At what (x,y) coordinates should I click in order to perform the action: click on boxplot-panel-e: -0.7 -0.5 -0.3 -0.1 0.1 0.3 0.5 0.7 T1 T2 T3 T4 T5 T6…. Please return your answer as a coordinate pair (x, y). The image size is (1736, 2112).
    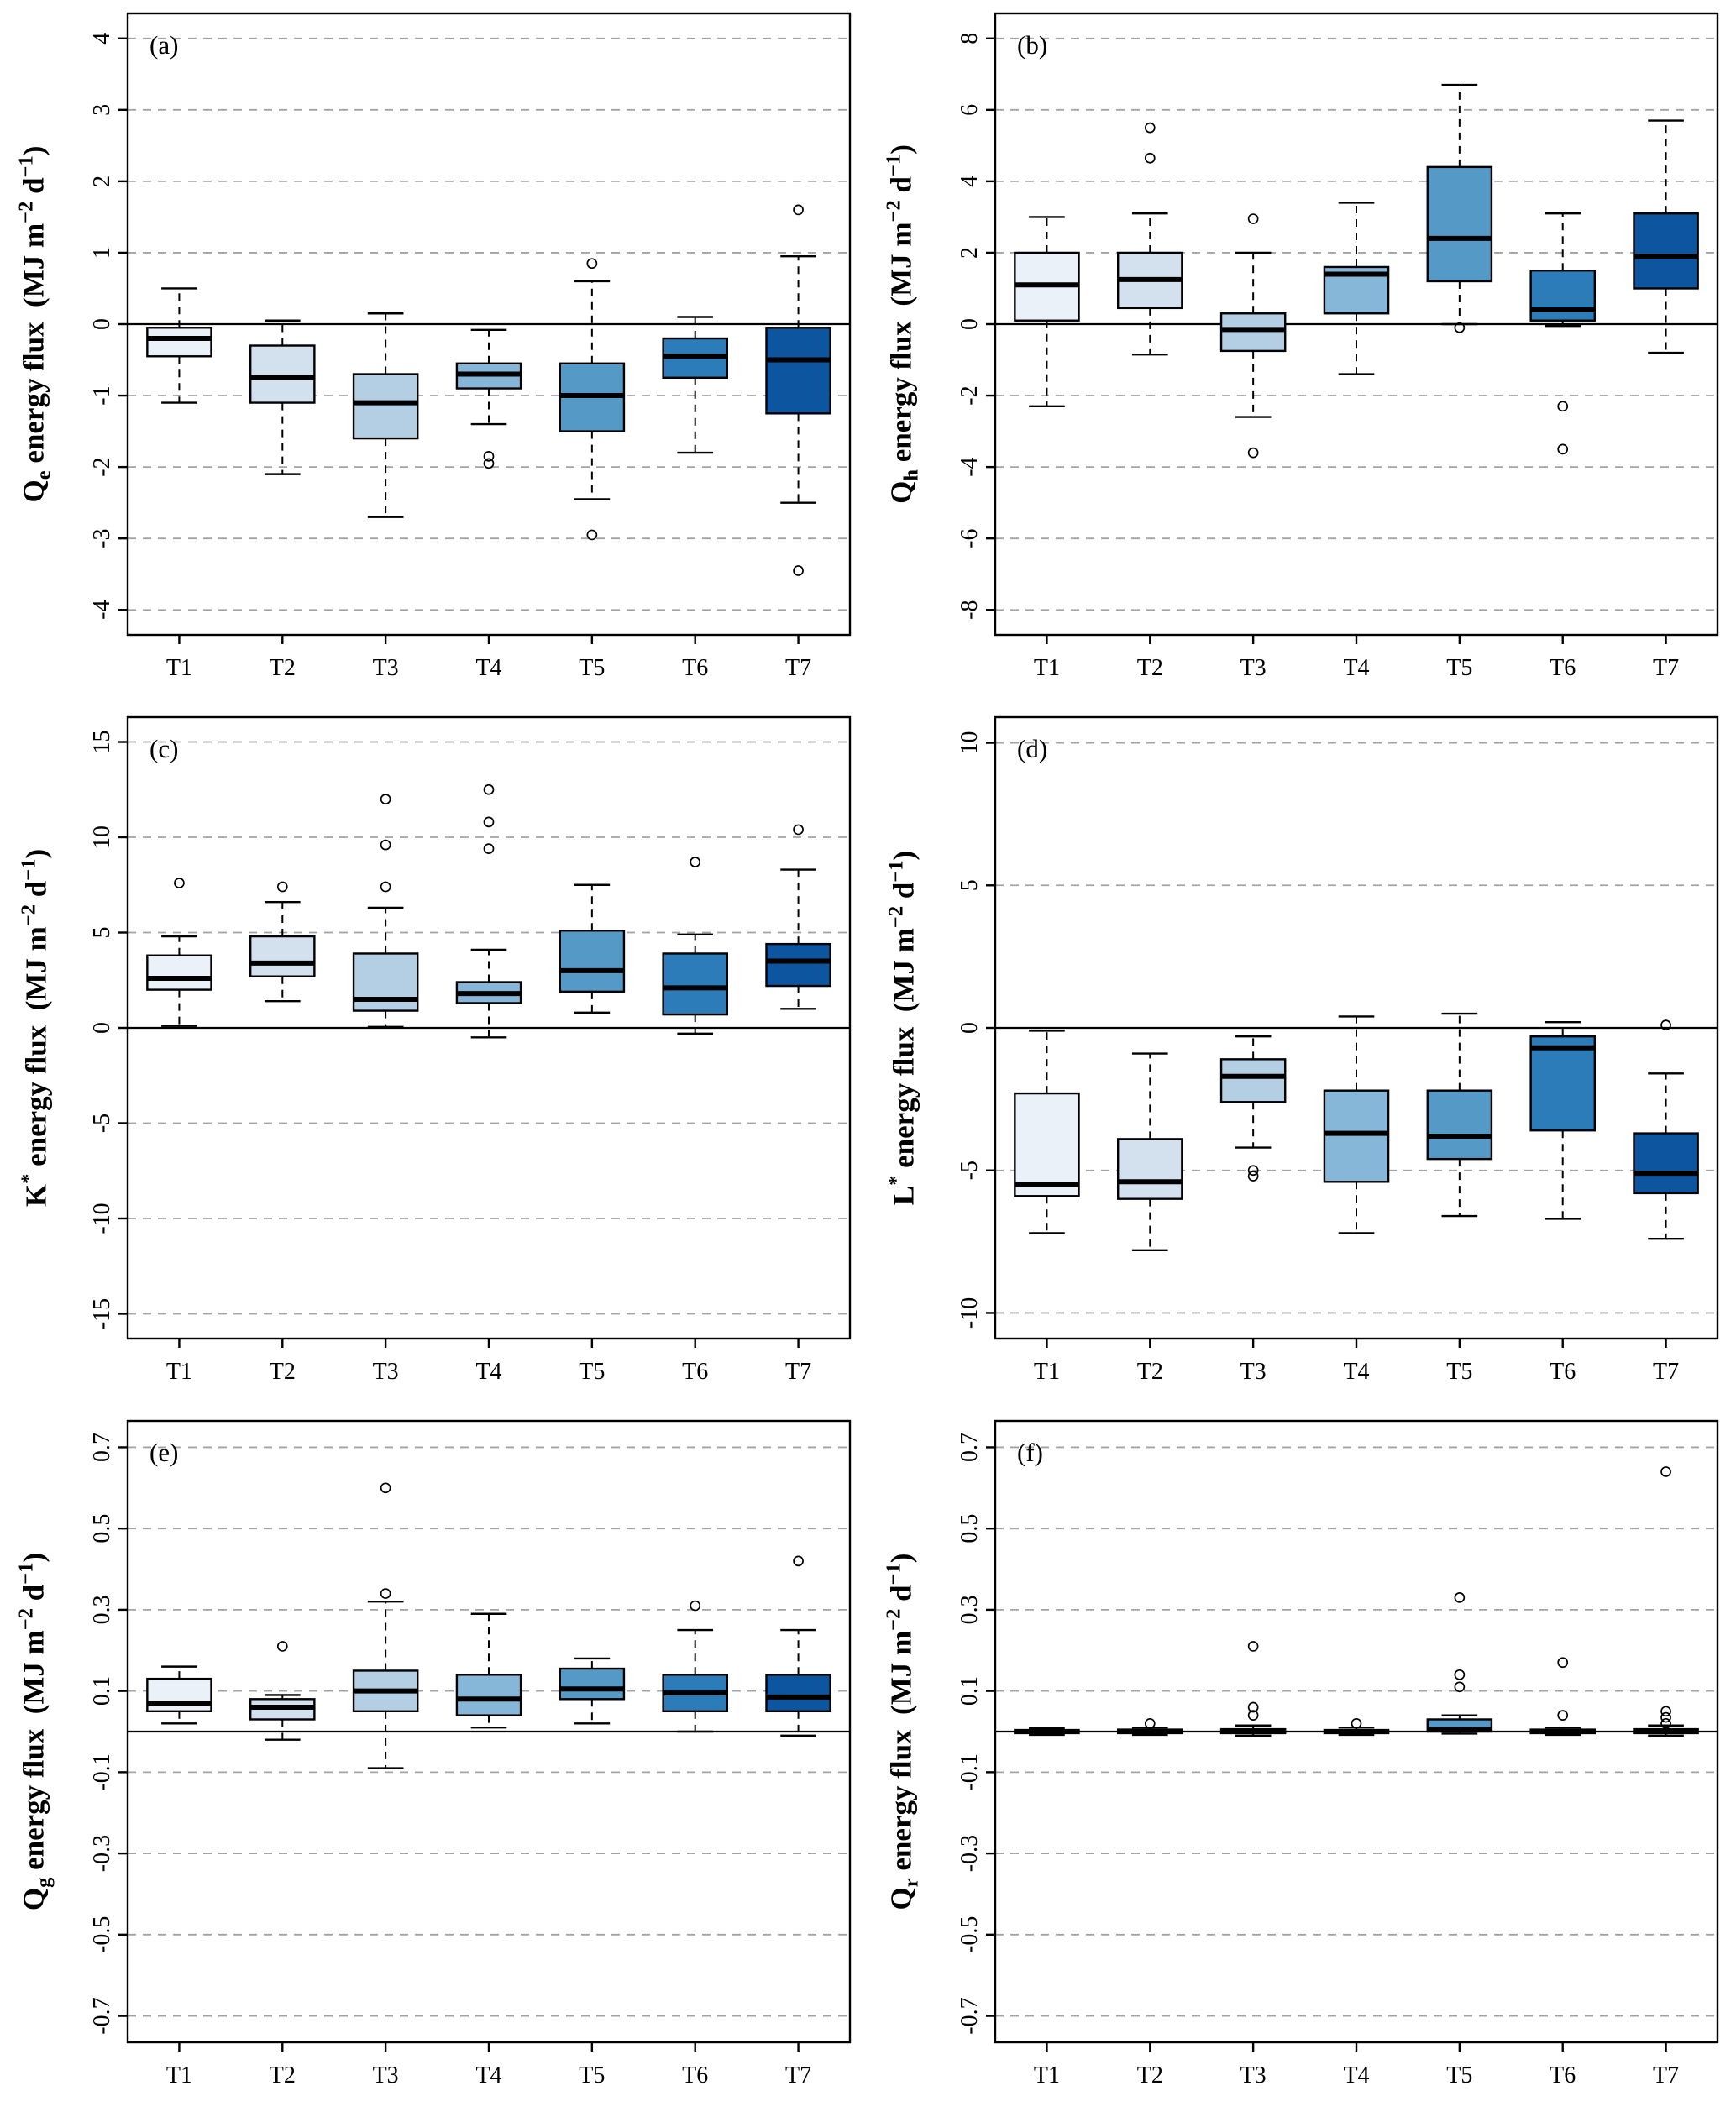
    Looking at the image, I should click on (470, 1754).